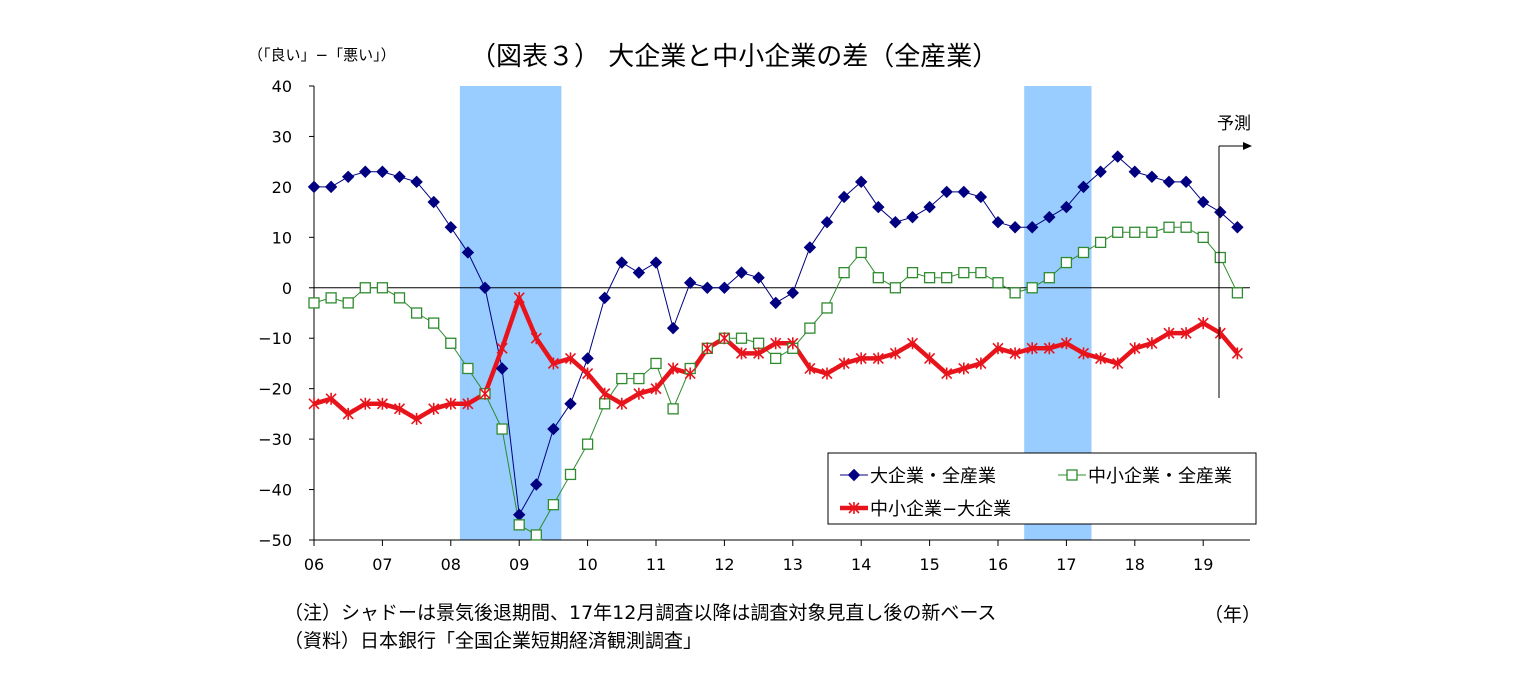 Image resolution: width=1518 pixels, height=679 pixels. Describe the element at coordinates (282, 187) in the screenshot. I see `y-tick-label: 20` at that location.